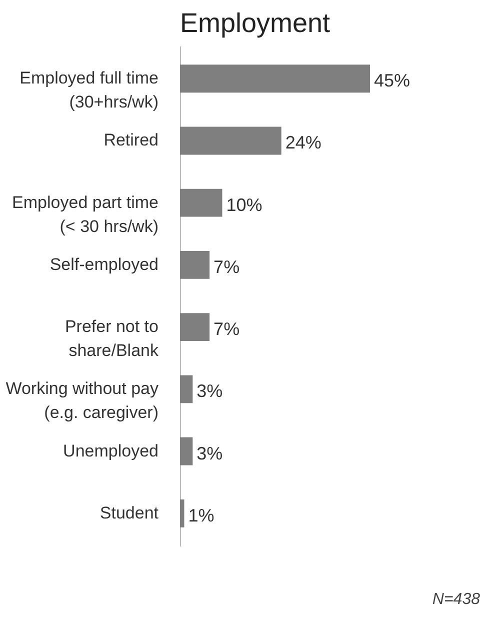 The height and width of the screenshot is (621, 492). Describe the element at coordinates (89, 90) in the screenshot. I see `y-tick-label: Employed full time (30+hrs/wk)` at that location.